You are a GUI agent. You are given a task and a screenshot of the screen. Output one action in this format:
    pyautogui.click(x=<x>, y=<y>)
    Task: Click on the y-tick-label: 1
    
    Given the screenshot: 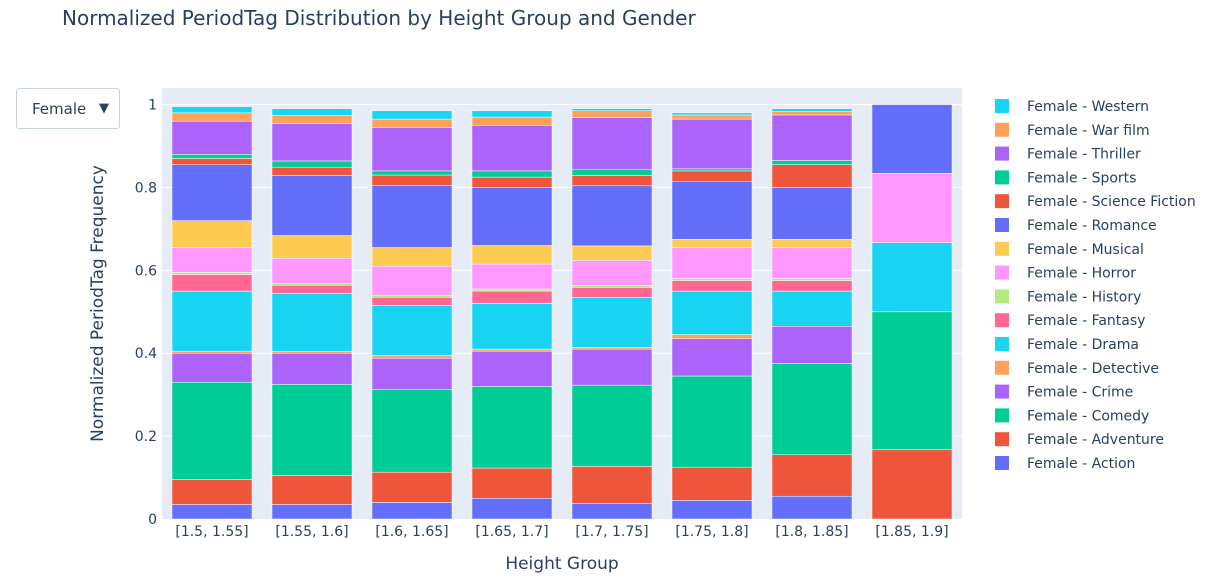 What is the action you would take?
    pyautogui.click(x=152, y=106)
    